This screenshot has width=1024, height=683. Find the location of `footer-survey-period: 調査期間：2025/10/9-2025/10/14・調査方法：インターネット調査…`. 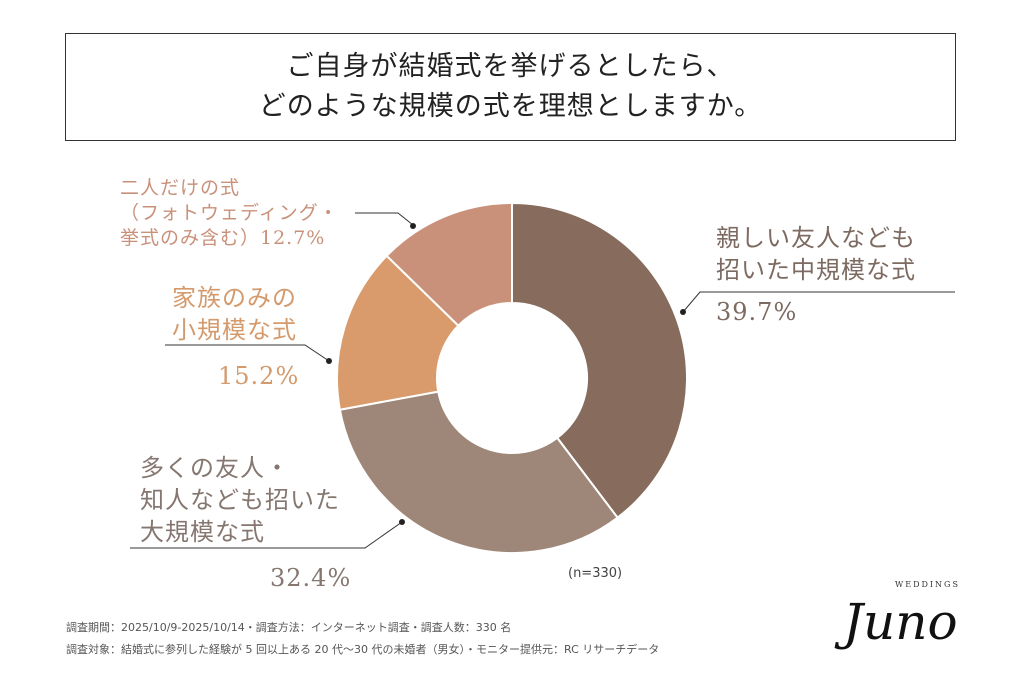

footer-survey-period: 調査期間：2025/10/9-2025/10/14・調査方法：インターネット調査… is located at coordinates (289, 627).